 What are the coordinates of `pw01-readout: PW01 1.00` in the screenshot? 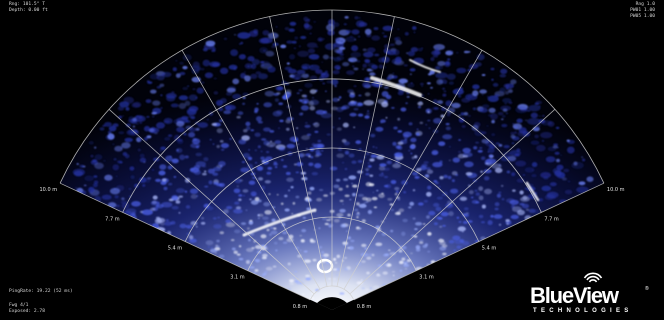 It's located at (642, 10).